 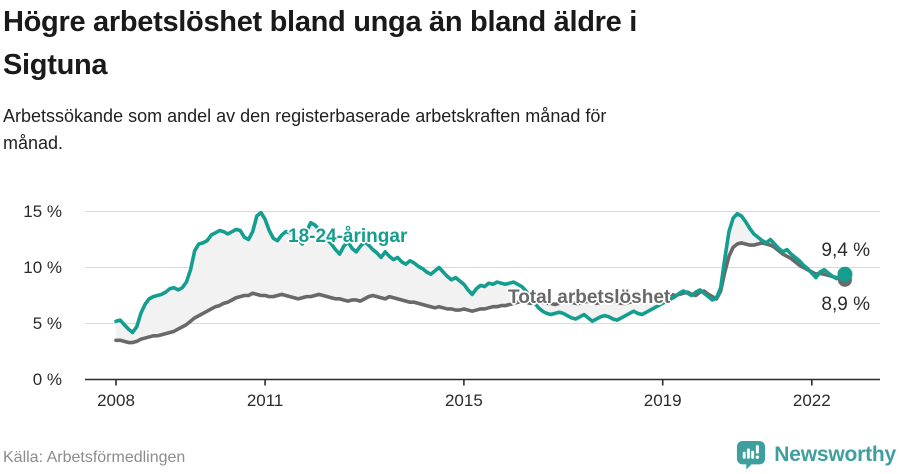 I want to click on newsworthy-logo: Newsworthy, so click(x=816, y=455).